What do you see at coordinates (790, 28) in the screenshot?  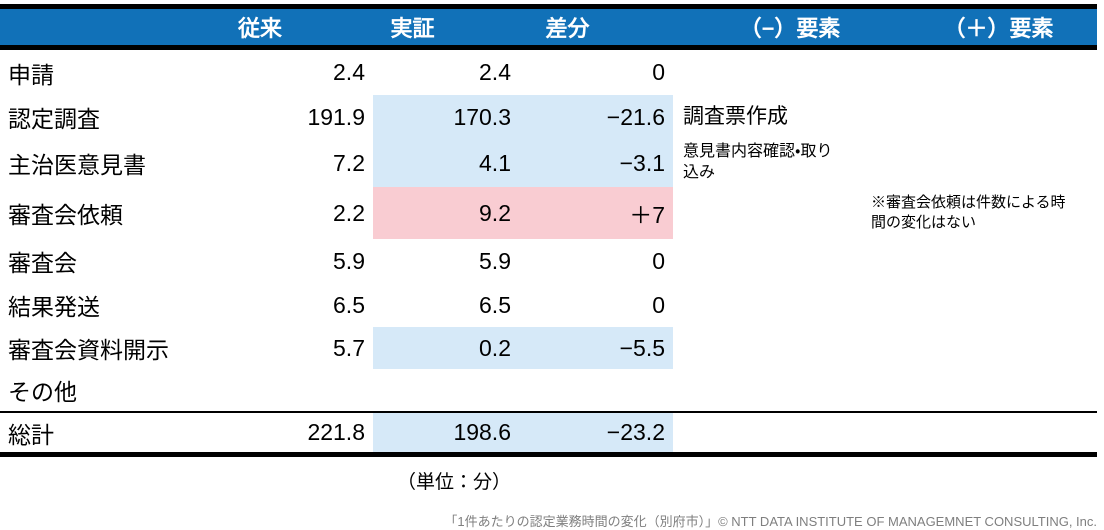 I see `column-header-minus-factor: （−）要素` at bounding box center [790, 28].